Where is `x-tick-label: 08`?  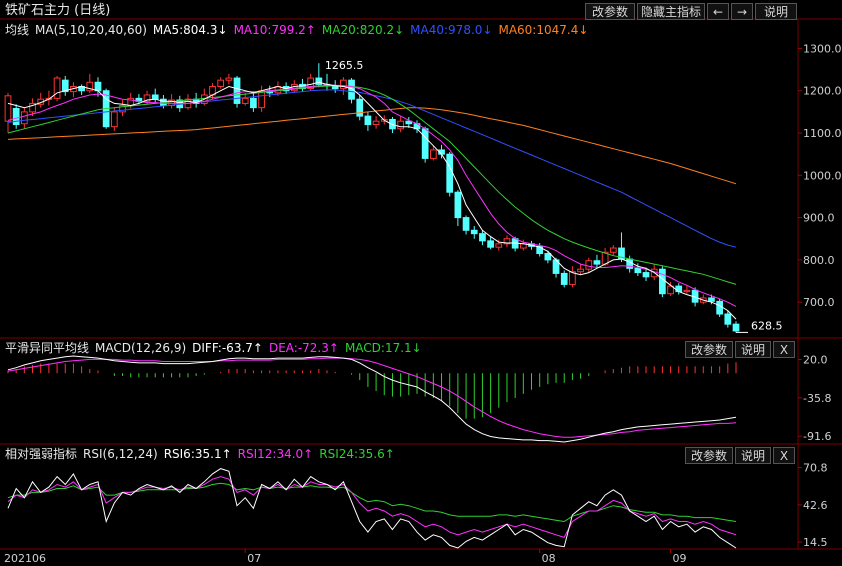
x-tick-label: 08 is located at coordinates (549, 558).